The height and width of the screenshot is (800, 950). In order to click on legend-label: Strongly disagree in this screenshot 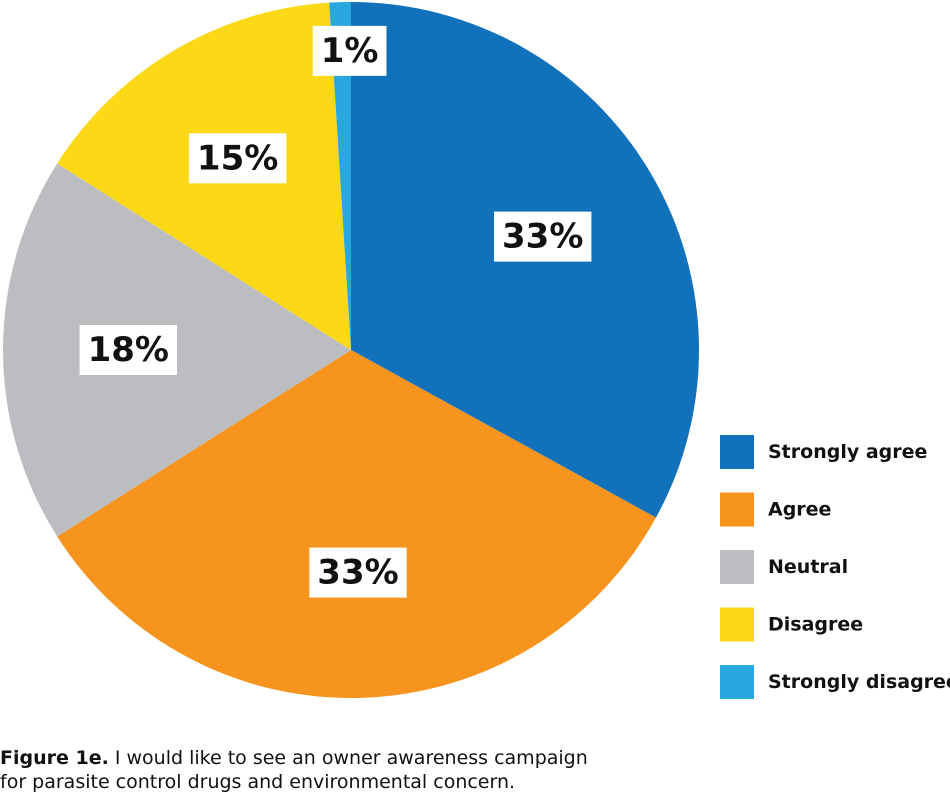, I will do `click(859, 682)`.